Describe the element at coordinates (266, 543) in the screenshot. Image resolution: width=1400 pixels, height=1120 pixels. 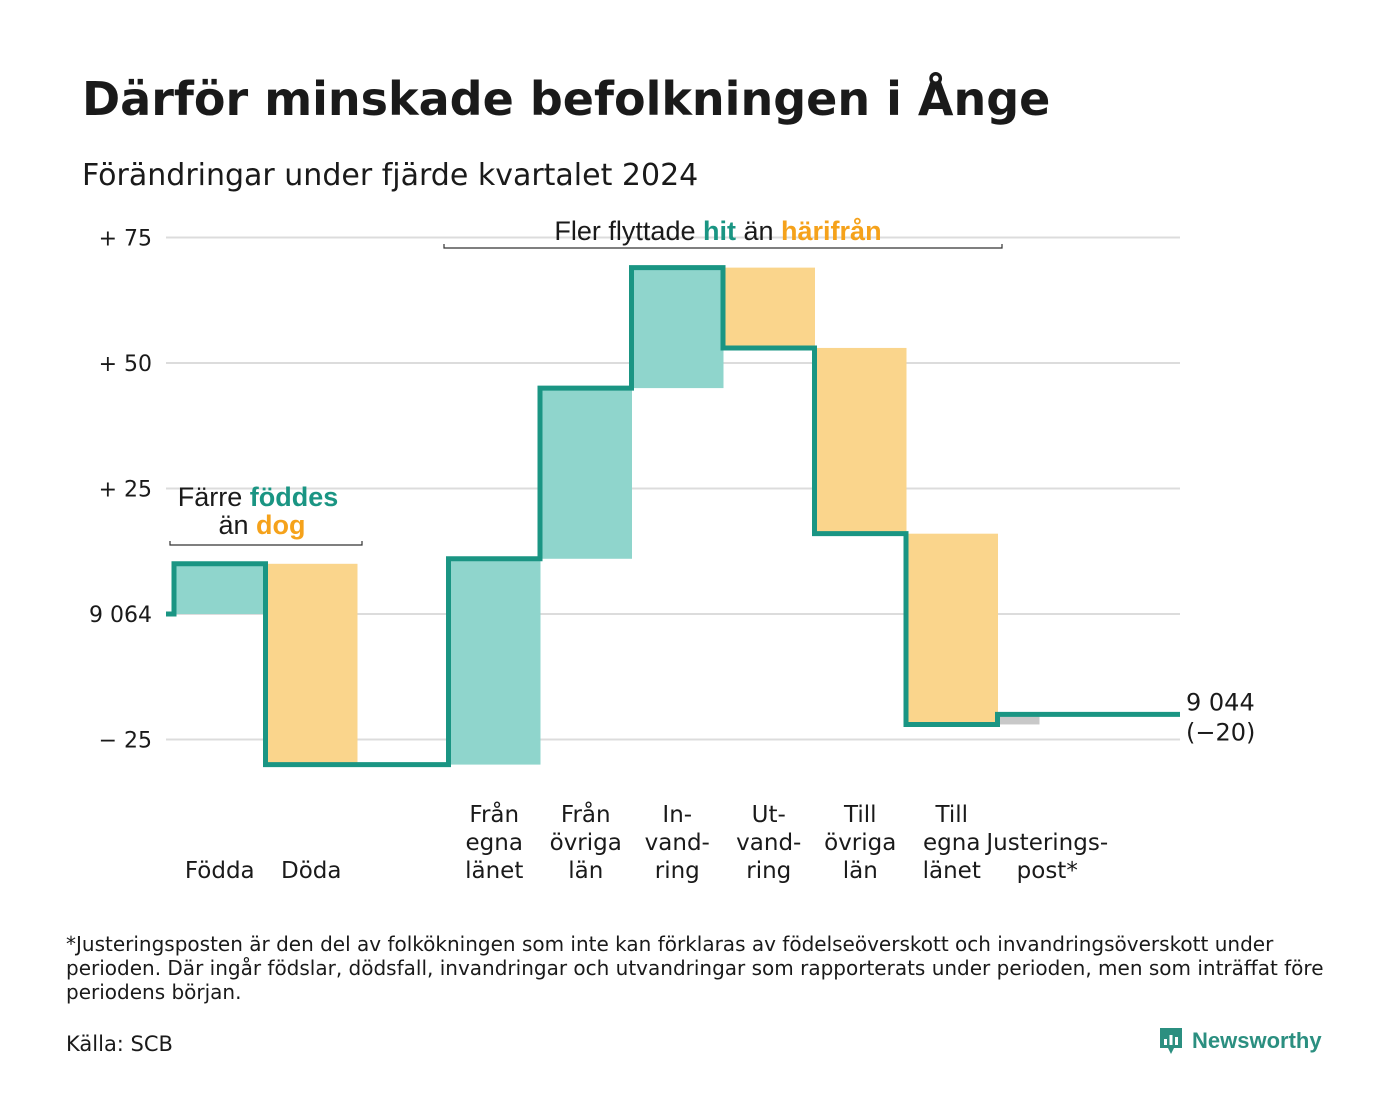
I see `births-deaths-bracket` at that location.